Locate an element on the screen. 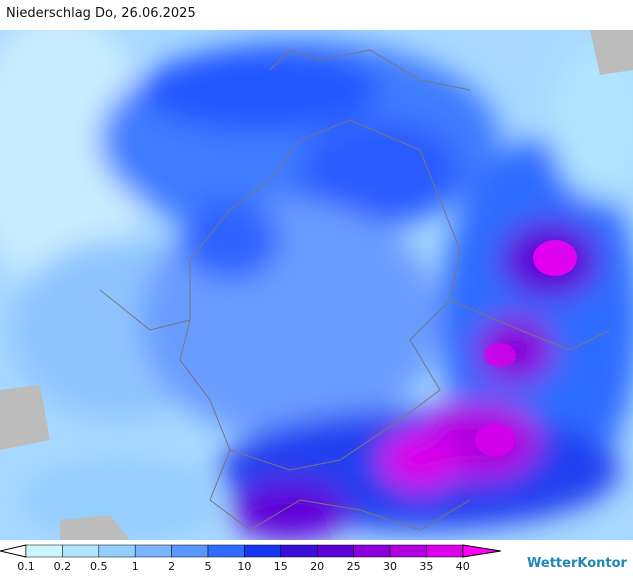  legend-label: 2 is located at coordinates (171, 566).